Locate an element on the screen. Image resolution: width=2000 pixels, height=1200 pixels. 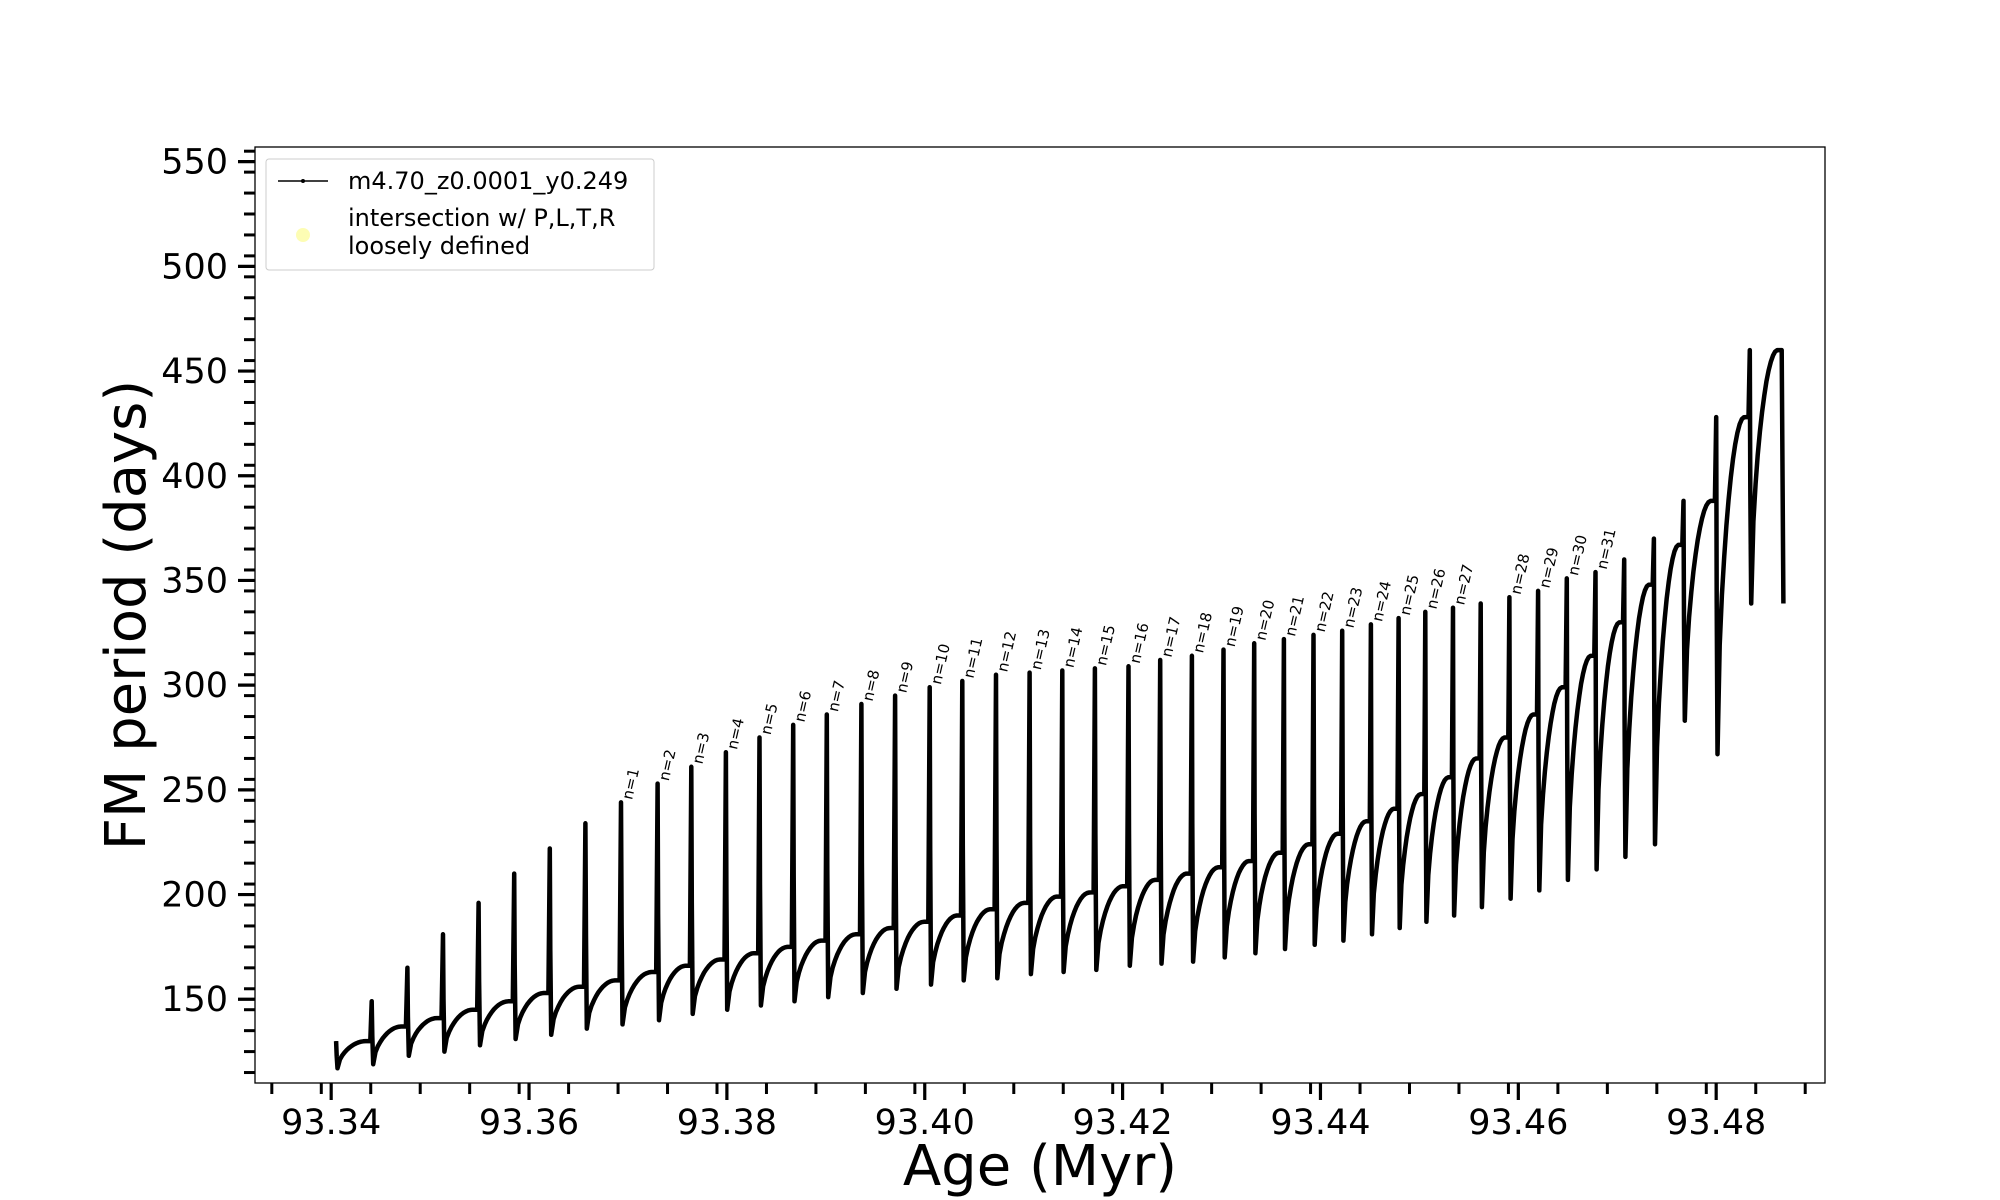
legend-dot-swatch is located at coordinates (303, 235).